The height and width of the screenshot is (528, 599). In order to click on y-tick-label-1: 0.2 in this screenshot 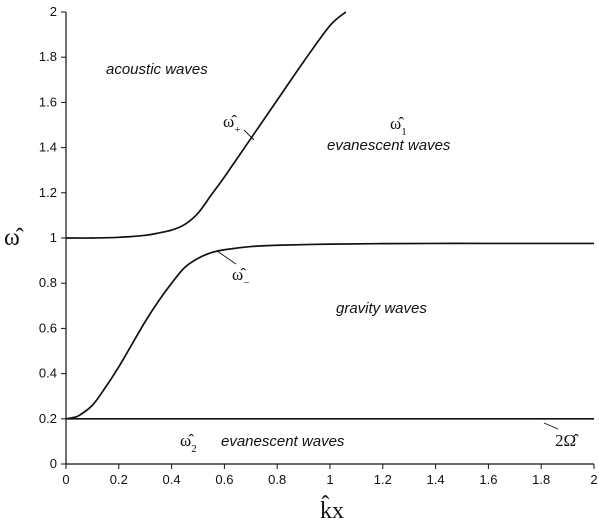, I will do `click(48, 418)`.